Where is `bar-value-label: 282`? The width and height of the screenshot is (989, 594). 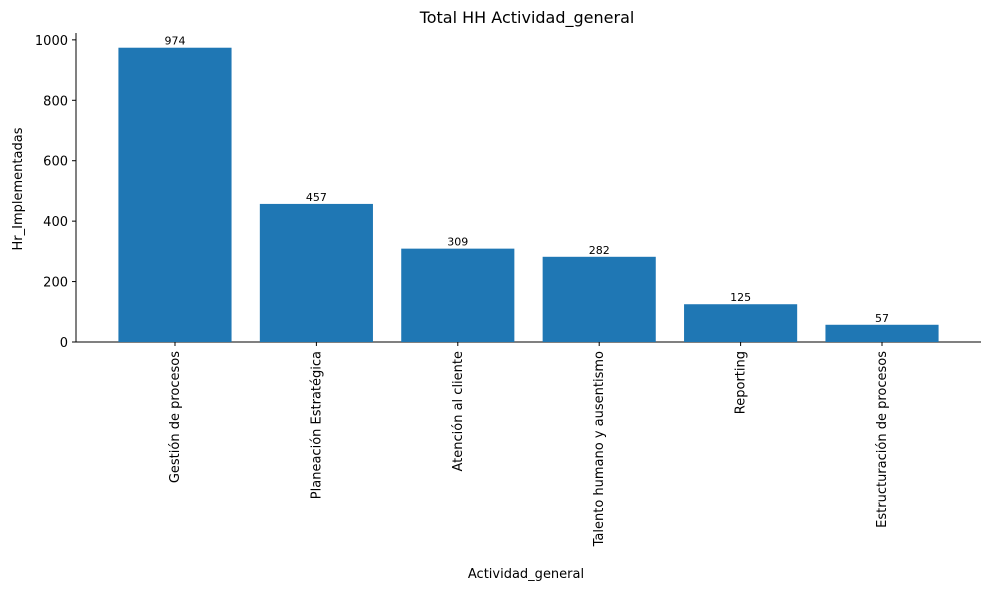
bar-value-label: 282 is located at coordinates (599, 250).